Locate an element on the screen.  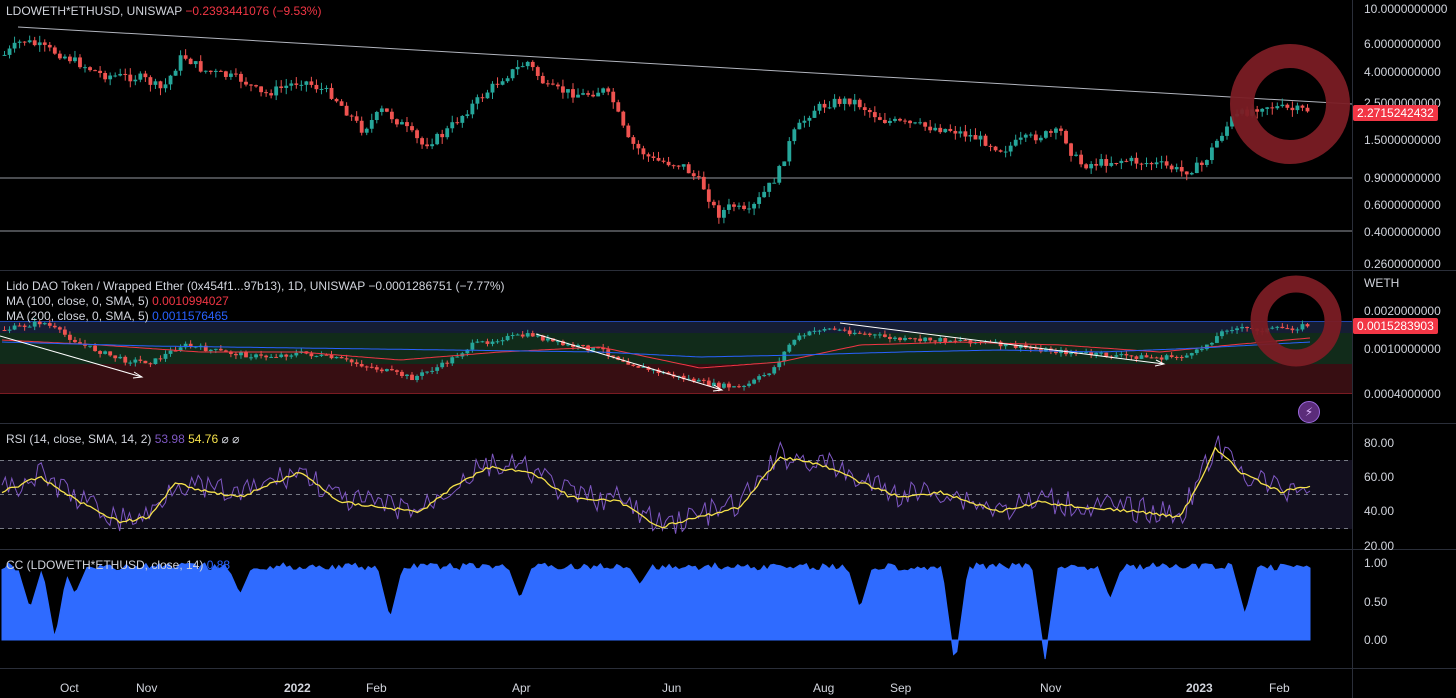
lightning-icon: ⚡ is located at coordinates (1309, 412).